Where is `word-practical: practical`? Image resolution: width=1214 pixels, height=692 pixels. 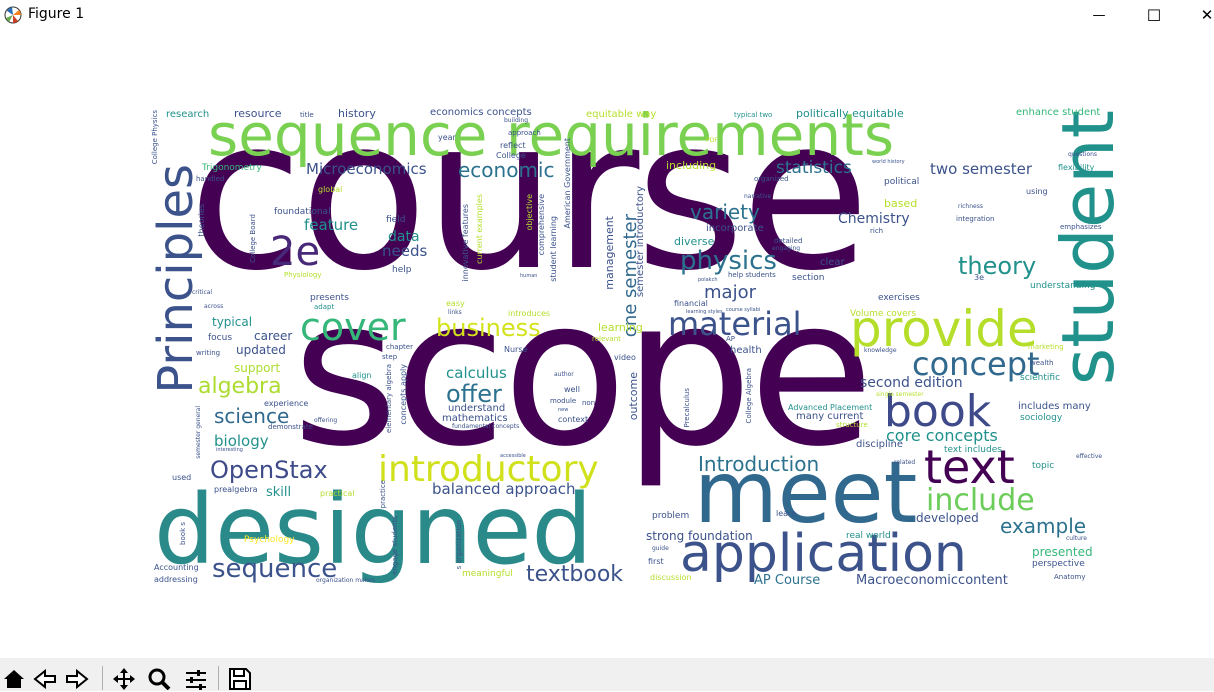
word-practical: practical is located at coordinates (337, 493).